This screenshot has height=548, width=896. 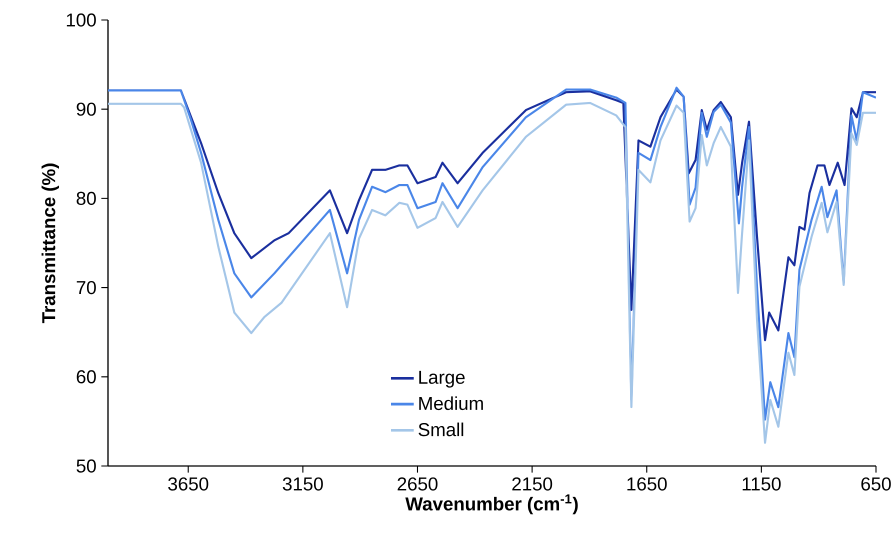 I want to click on legend-label: Medium, so click(x=451, y=403).